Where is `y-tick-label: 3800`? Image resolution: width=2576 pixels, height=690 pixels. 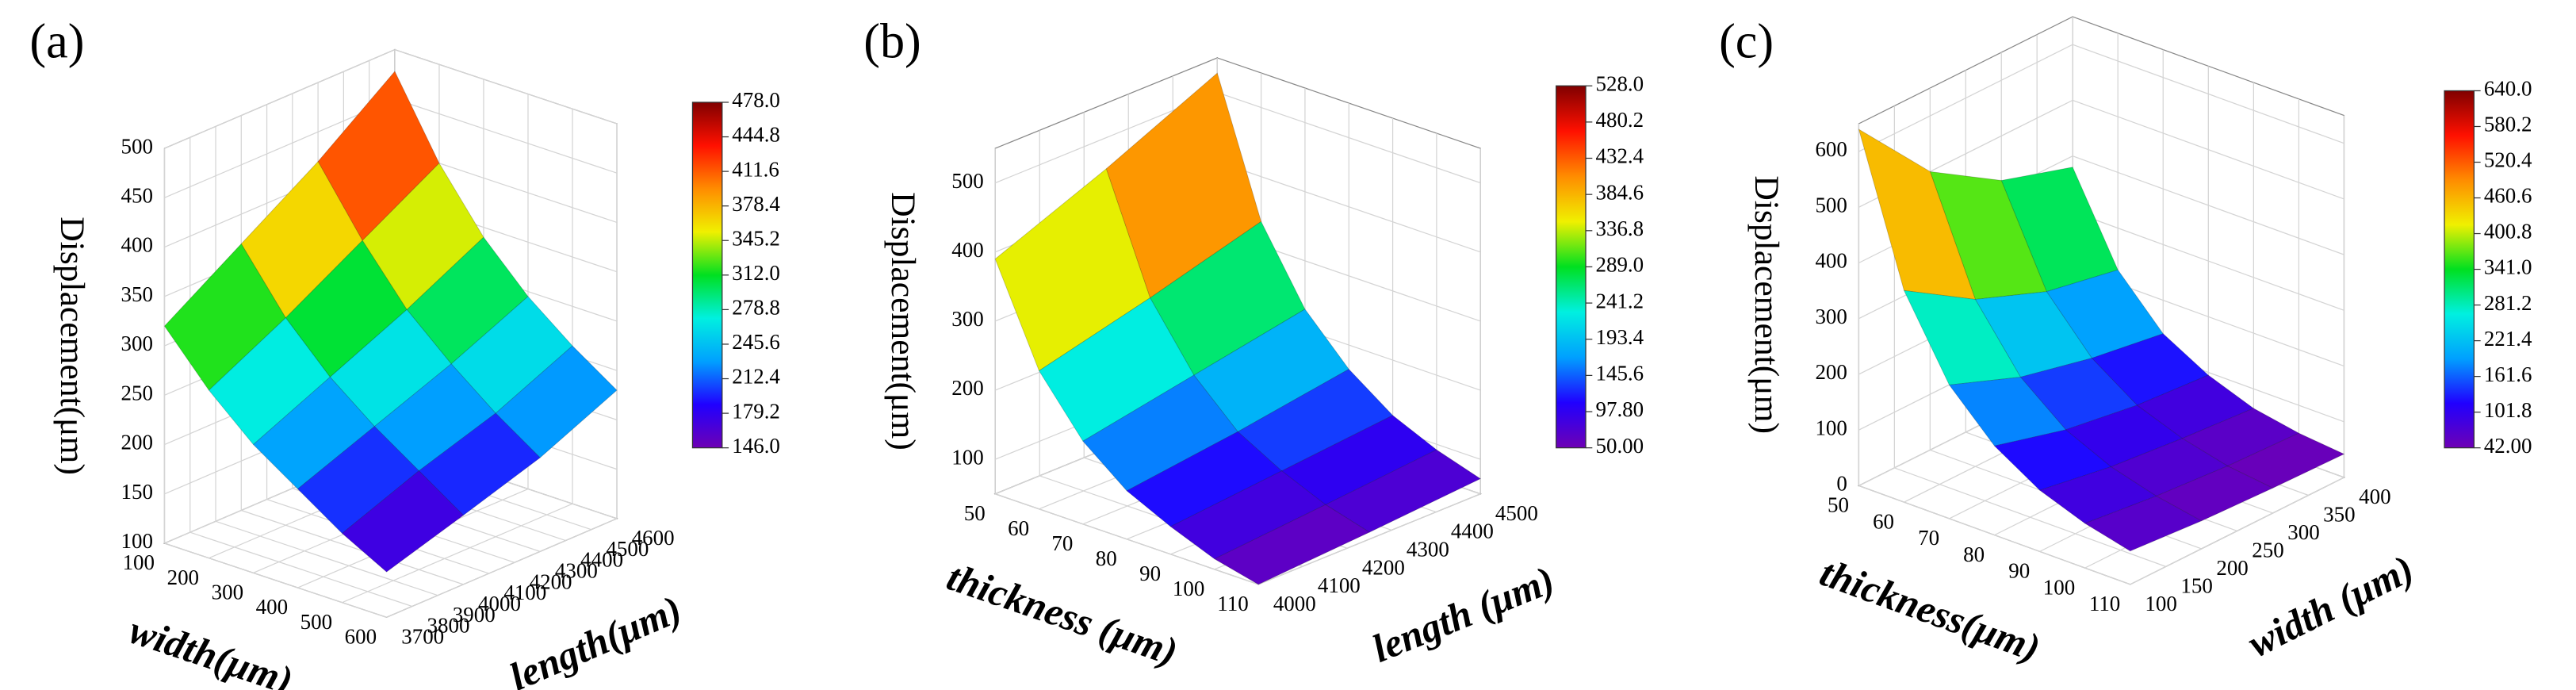 y-tick-label: 3800 is located at coordinates (448, 626).